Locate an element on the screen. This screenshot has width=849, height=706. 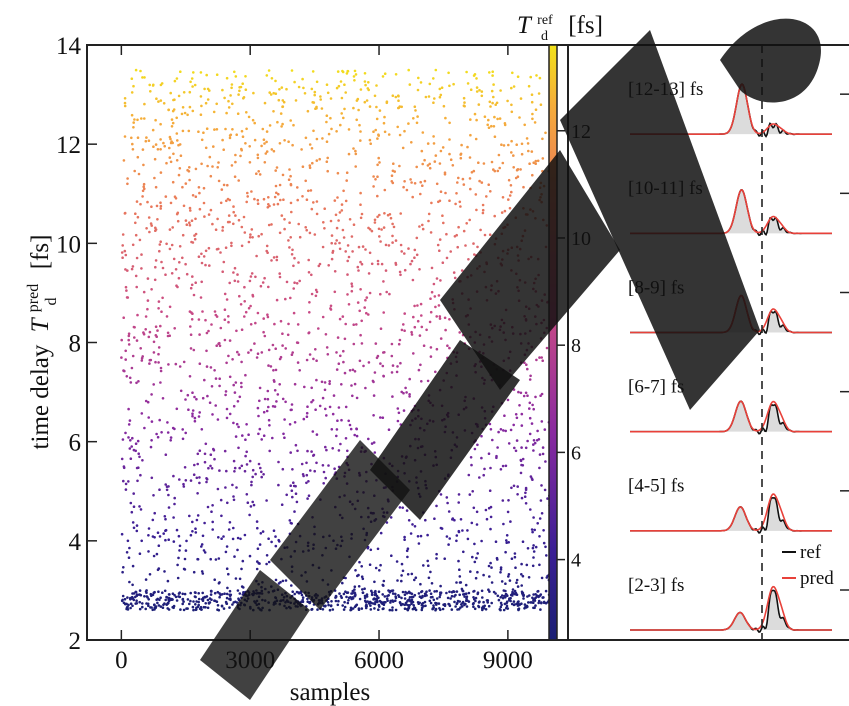
colorbar-tick-label: 8 is located at coordinates (576, 346).